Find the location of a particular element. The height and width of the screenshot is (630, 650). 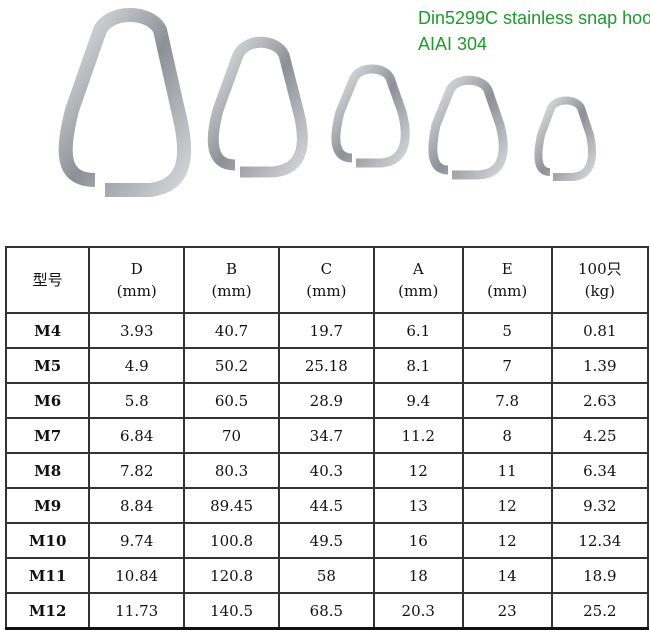

model-cell: M8 is located at coordinates (47, 470).